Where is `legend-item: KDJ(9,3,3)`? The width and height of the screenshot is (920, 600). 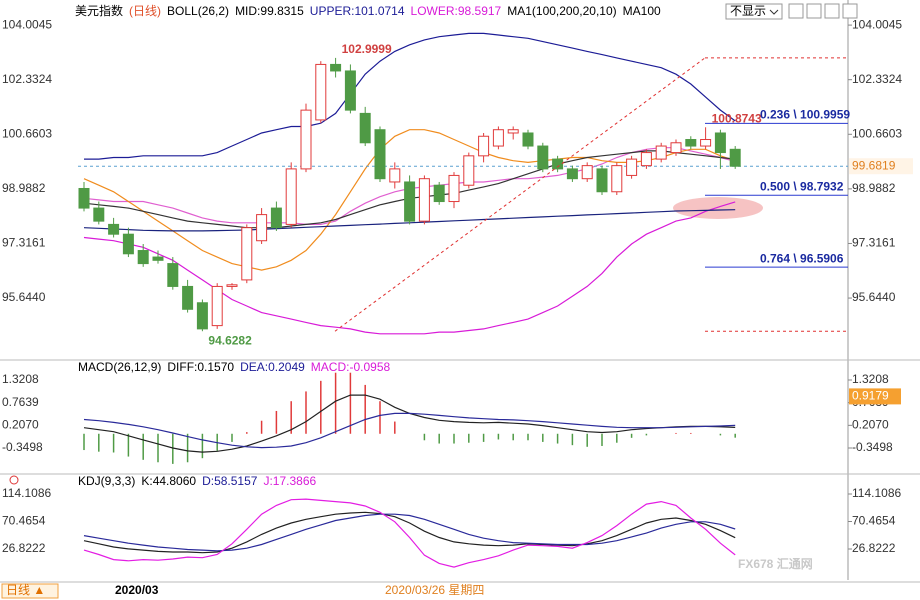 legend-item: KDJ(9,3,3) is located at coordinates (106, 481).